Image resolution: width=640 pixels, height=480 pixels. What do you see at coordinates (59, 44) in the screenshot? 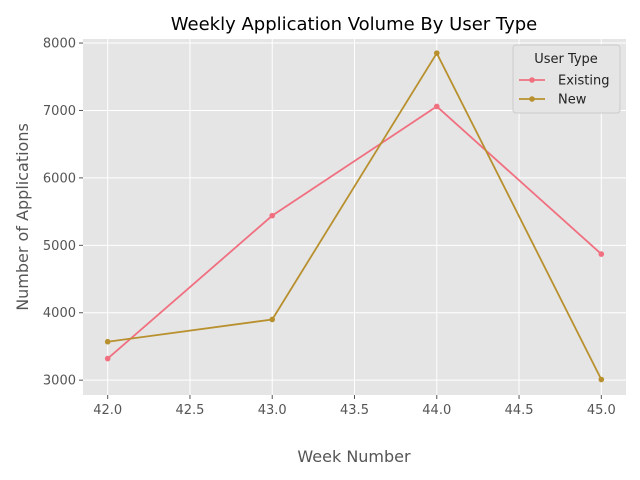
I see `y-tick-label: 8000` at bounding box center [59, 44].